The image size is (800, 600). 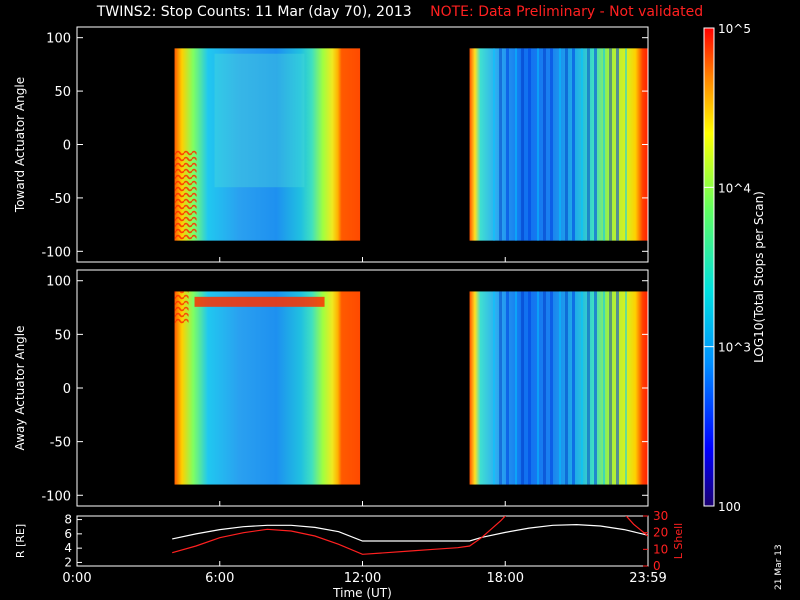 I want to click on x-tick-label: 23:59, so click(x=647, y=578).